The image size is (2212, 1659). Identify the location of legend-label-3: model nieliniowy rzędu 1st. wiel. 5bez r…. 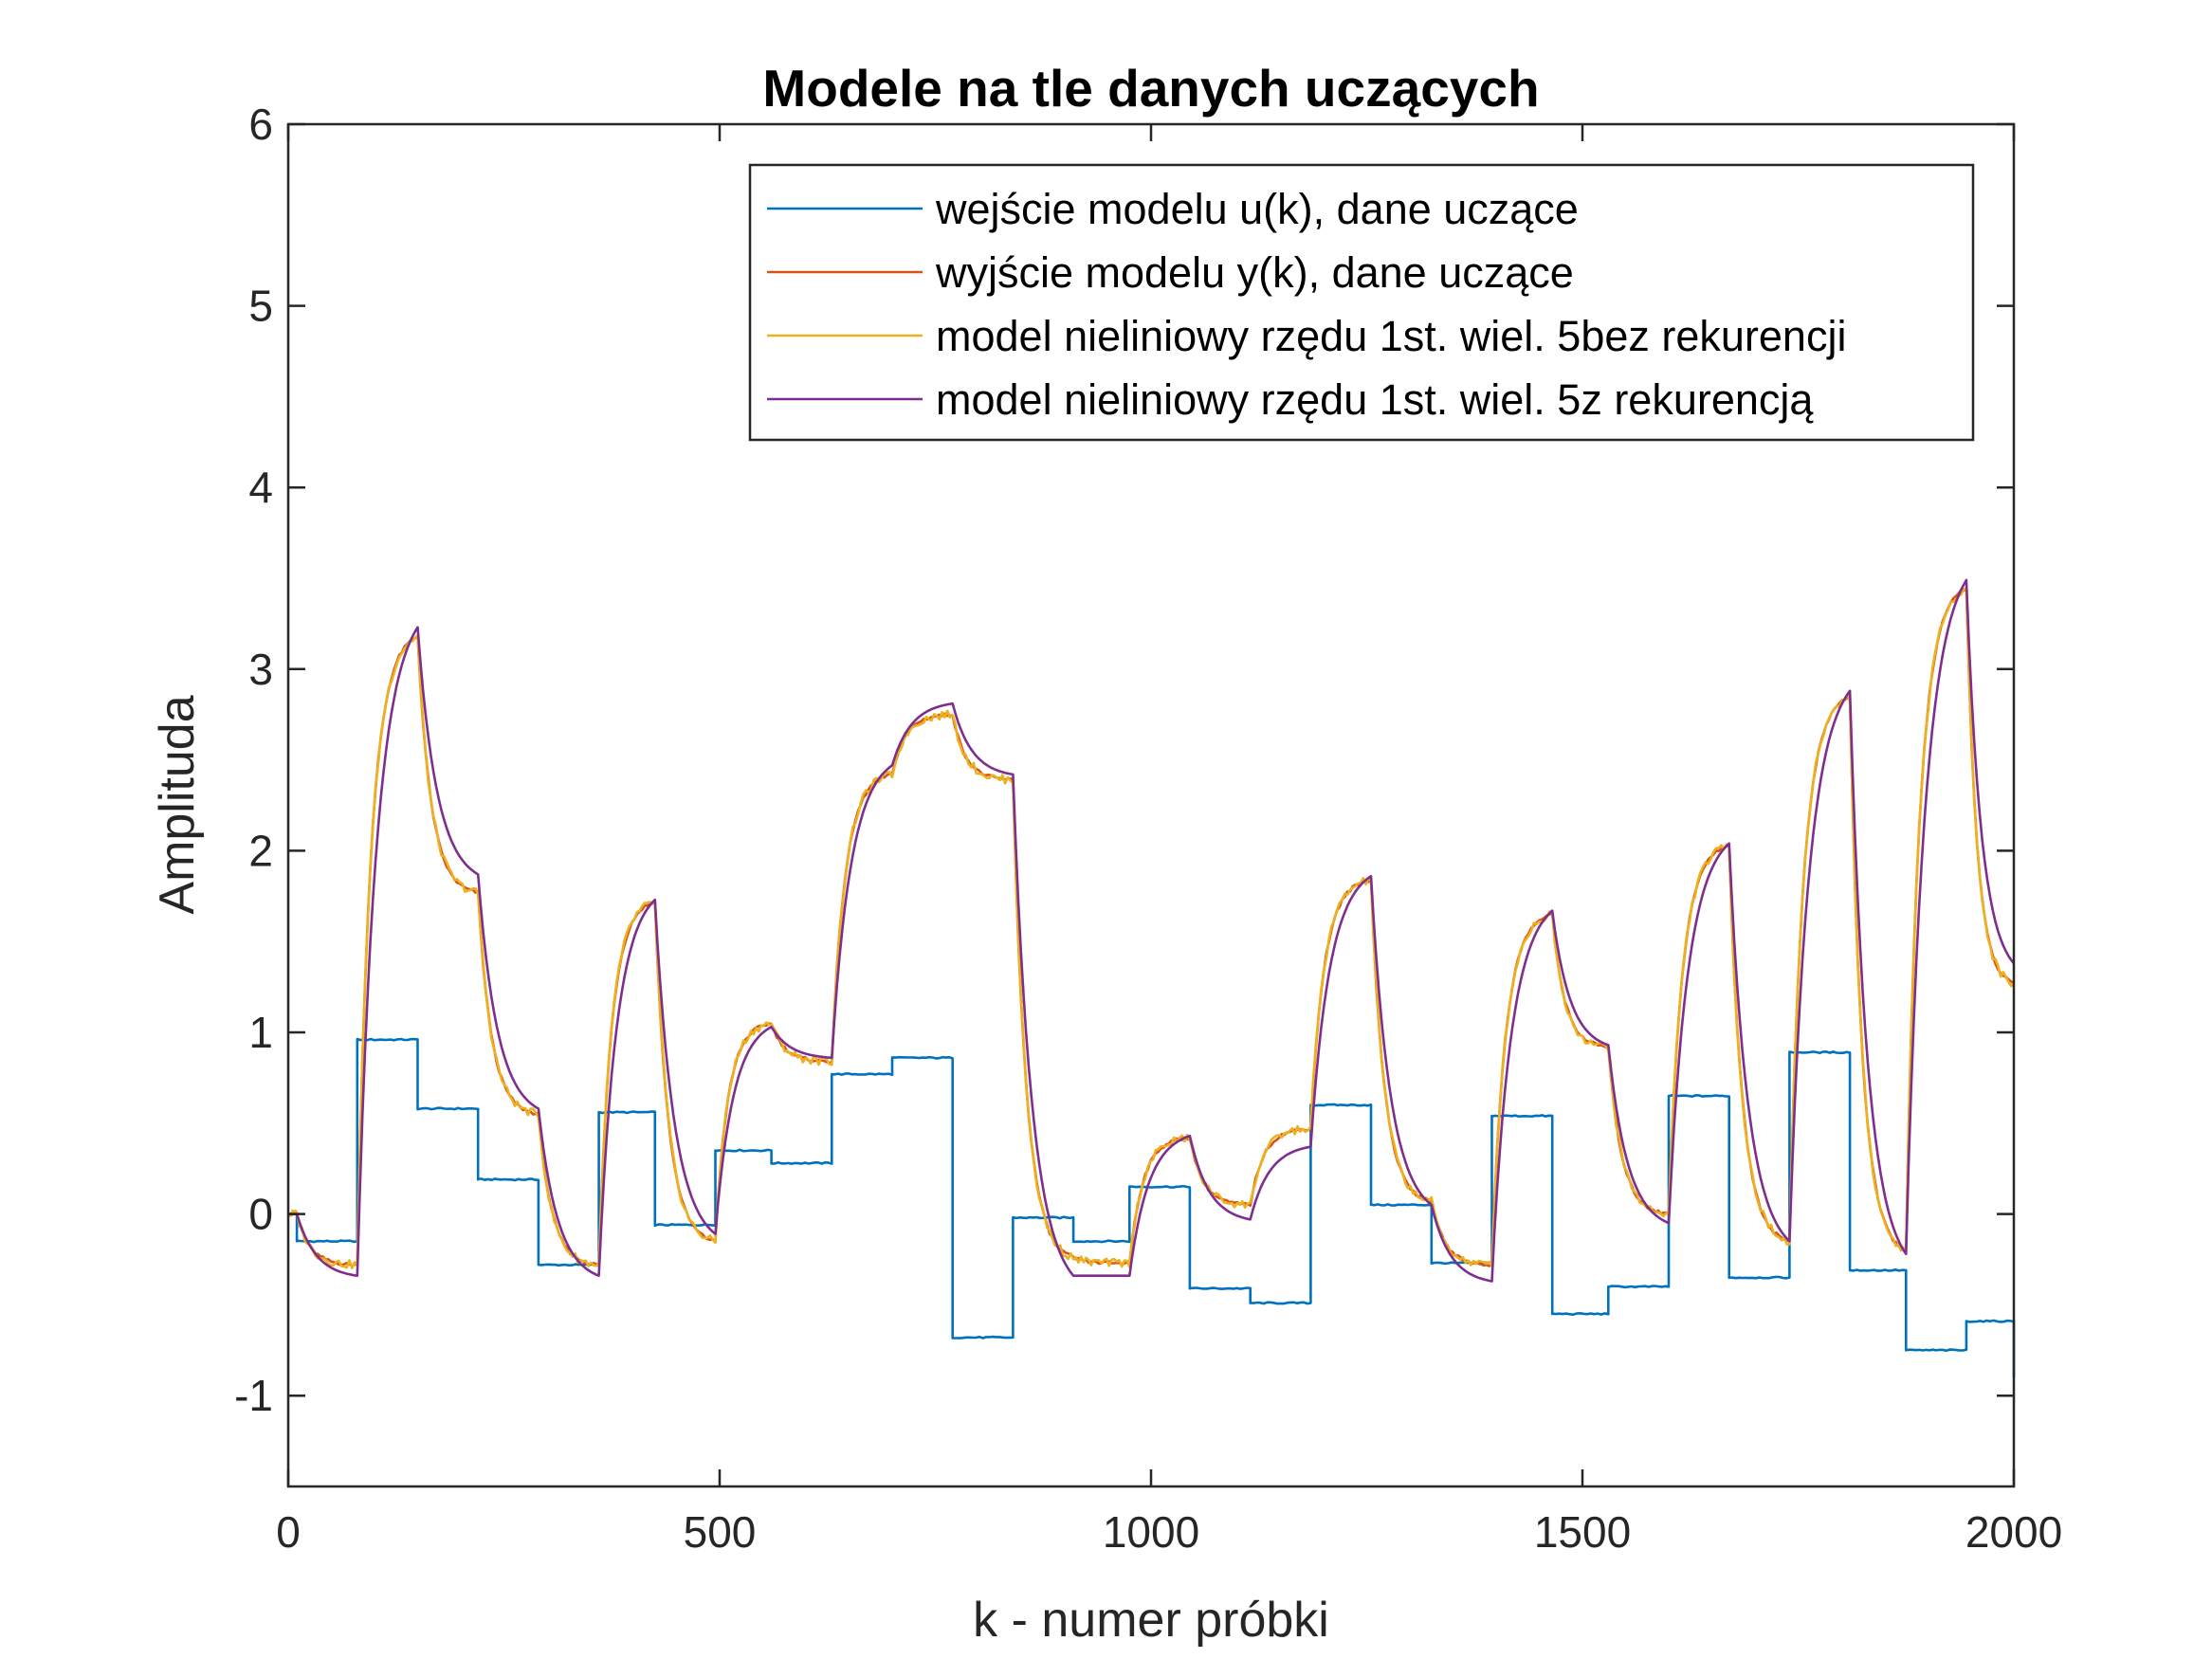
(1391, 336).